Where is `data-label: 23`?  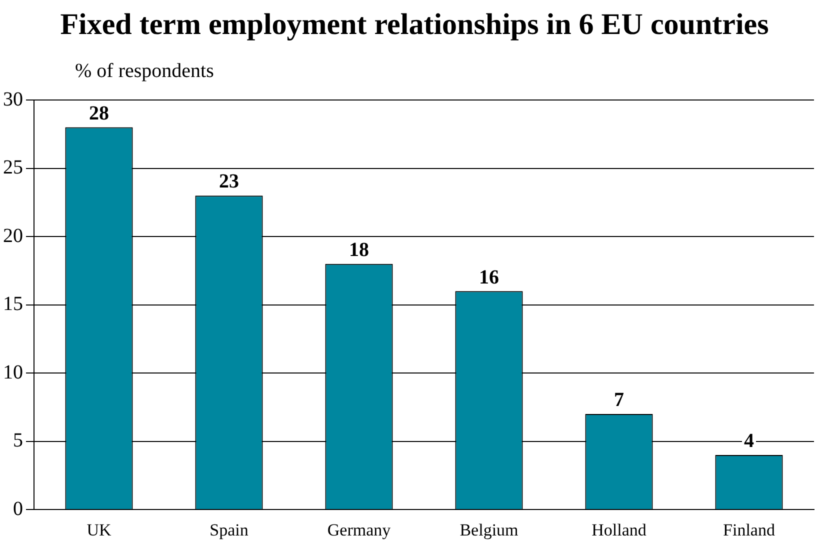
data-label: 23 is located at coordinates (229, 181).